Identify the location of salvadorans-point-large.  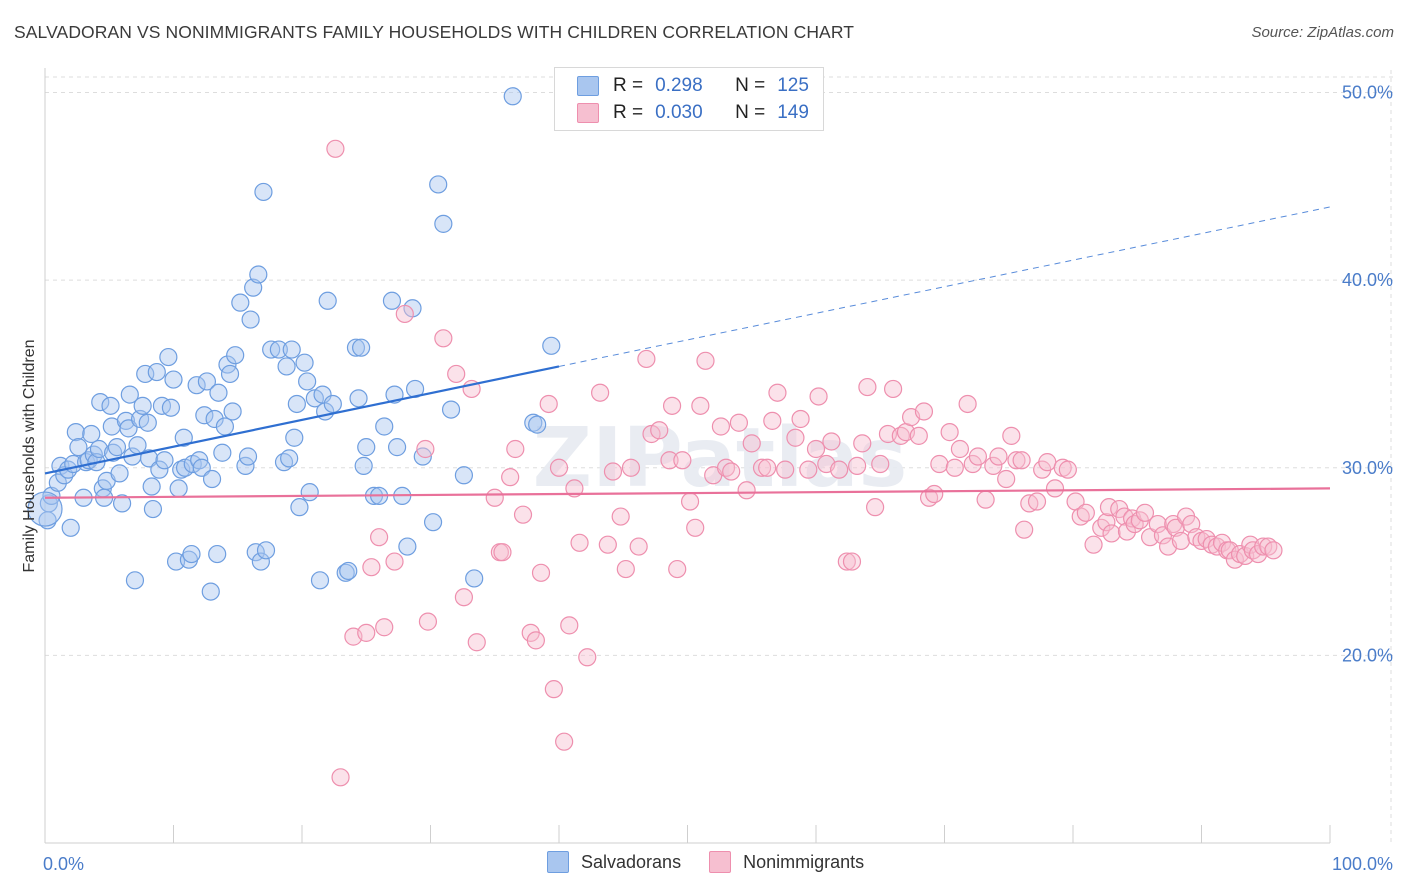
(45, 509).